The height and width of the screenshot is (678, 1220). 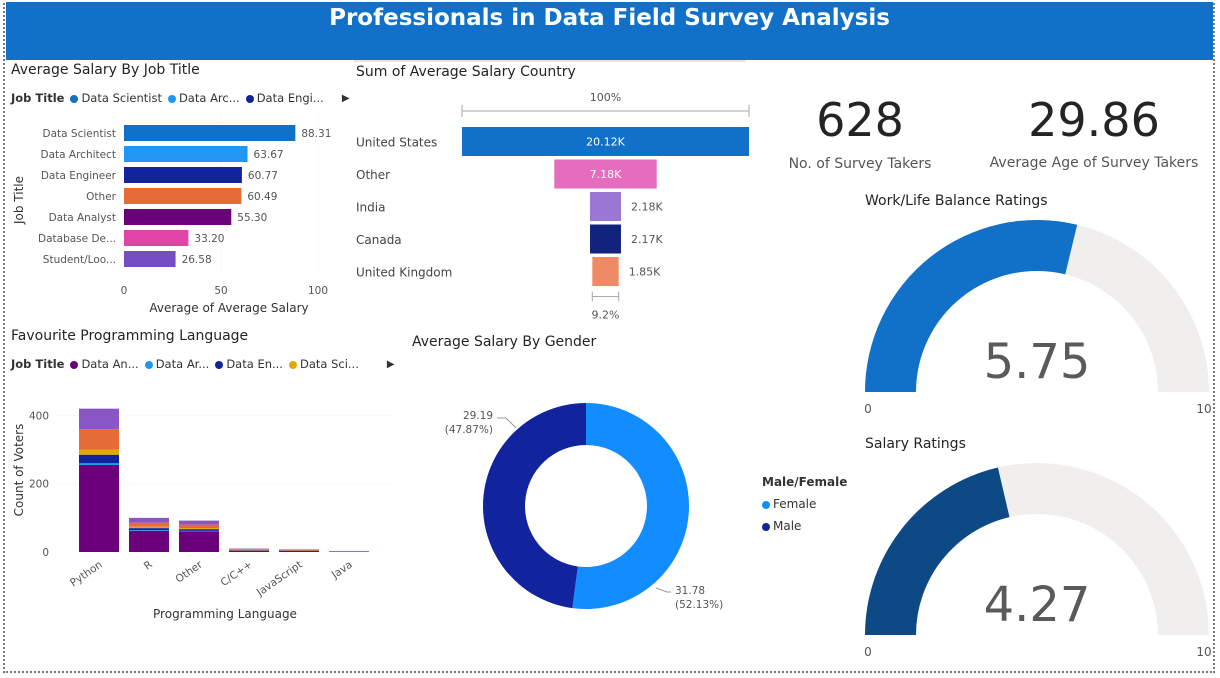 I want to click on x-tick-label: C/C++, so click(x=237, y=574).